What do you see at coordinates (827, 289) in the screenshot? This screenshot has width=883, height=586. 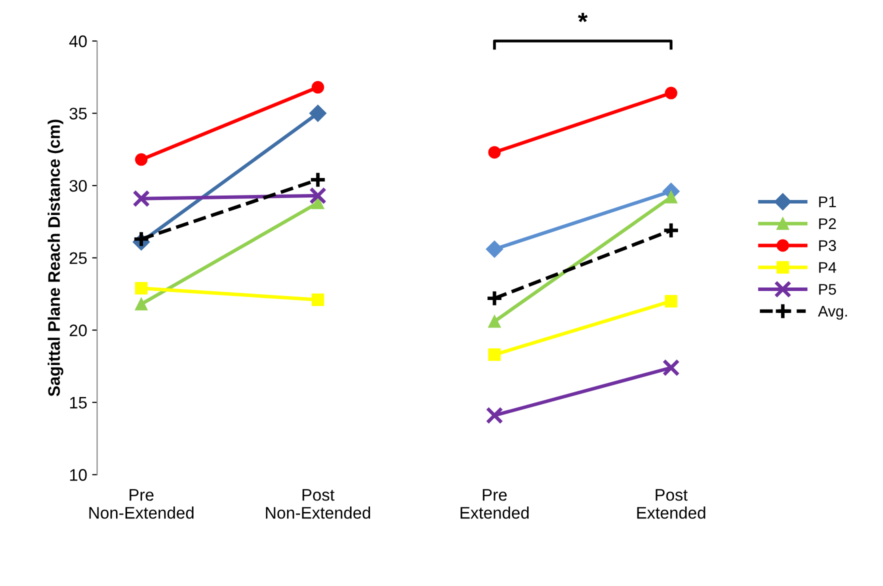 I see `legend-label: P5` at bounding box center [827, 289].